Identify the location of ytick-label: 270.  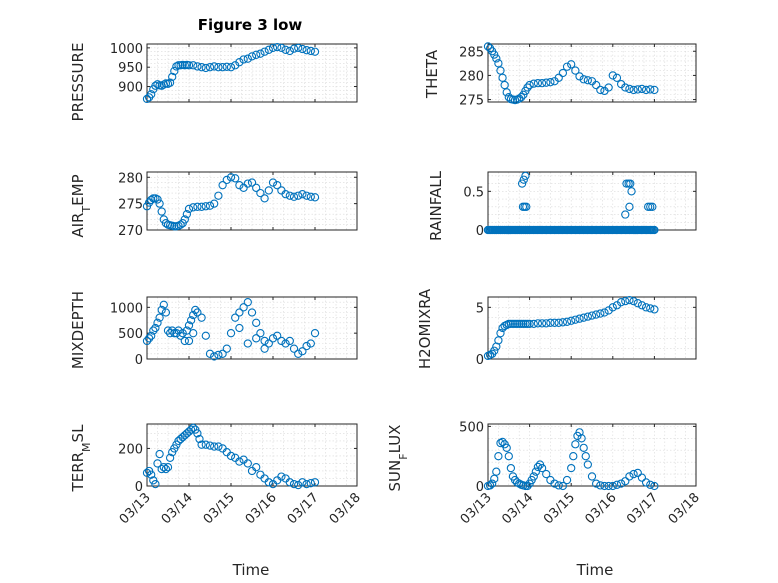
(130, 231).